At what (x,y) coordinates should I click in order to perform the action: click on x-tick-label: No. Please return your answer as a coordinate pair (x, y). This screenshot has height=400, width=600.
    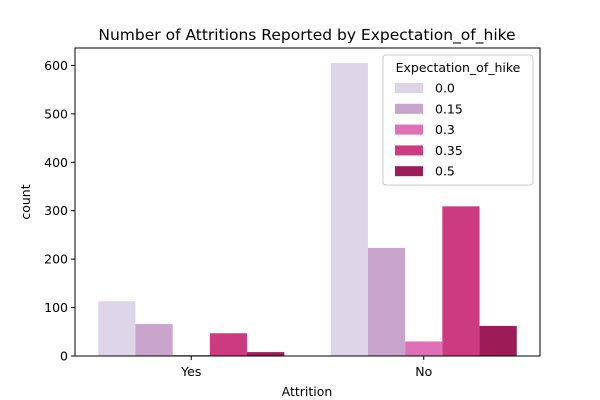
    Looking at the image, I should click on (423, 371).